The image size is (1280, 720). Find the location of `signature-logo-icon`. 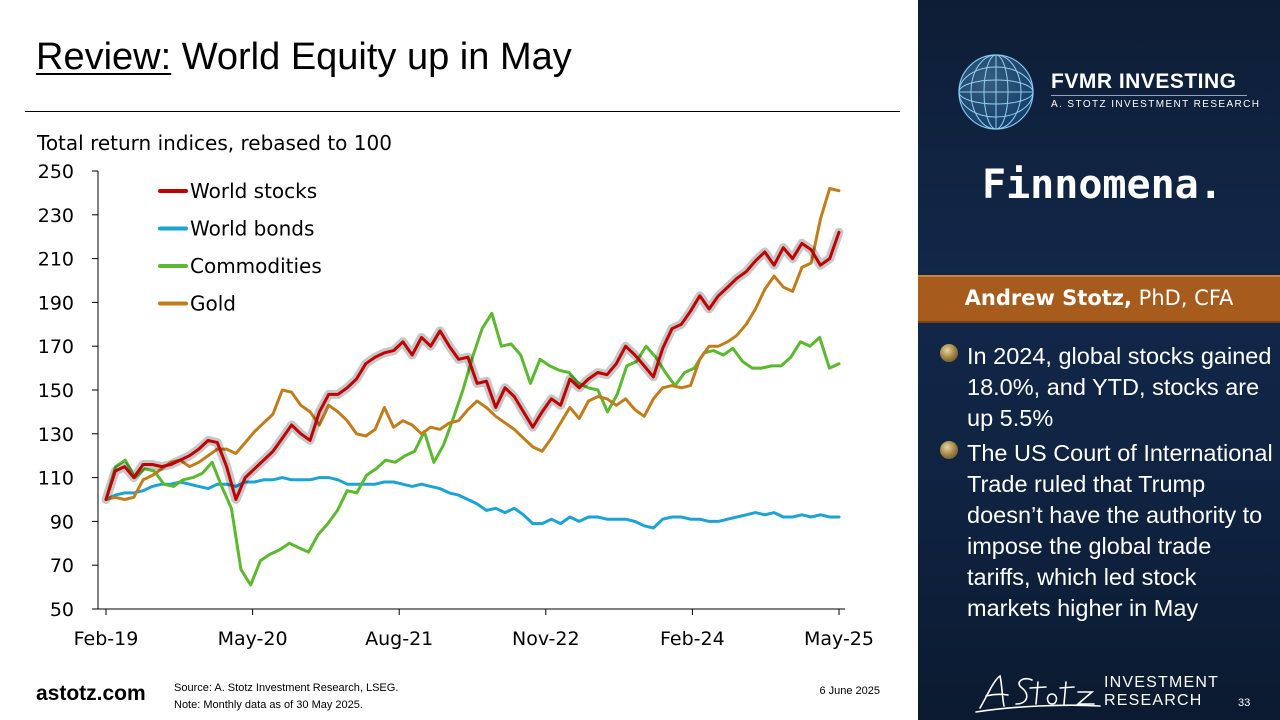

signature-logo-icon is located at coordinates (1038, 693).